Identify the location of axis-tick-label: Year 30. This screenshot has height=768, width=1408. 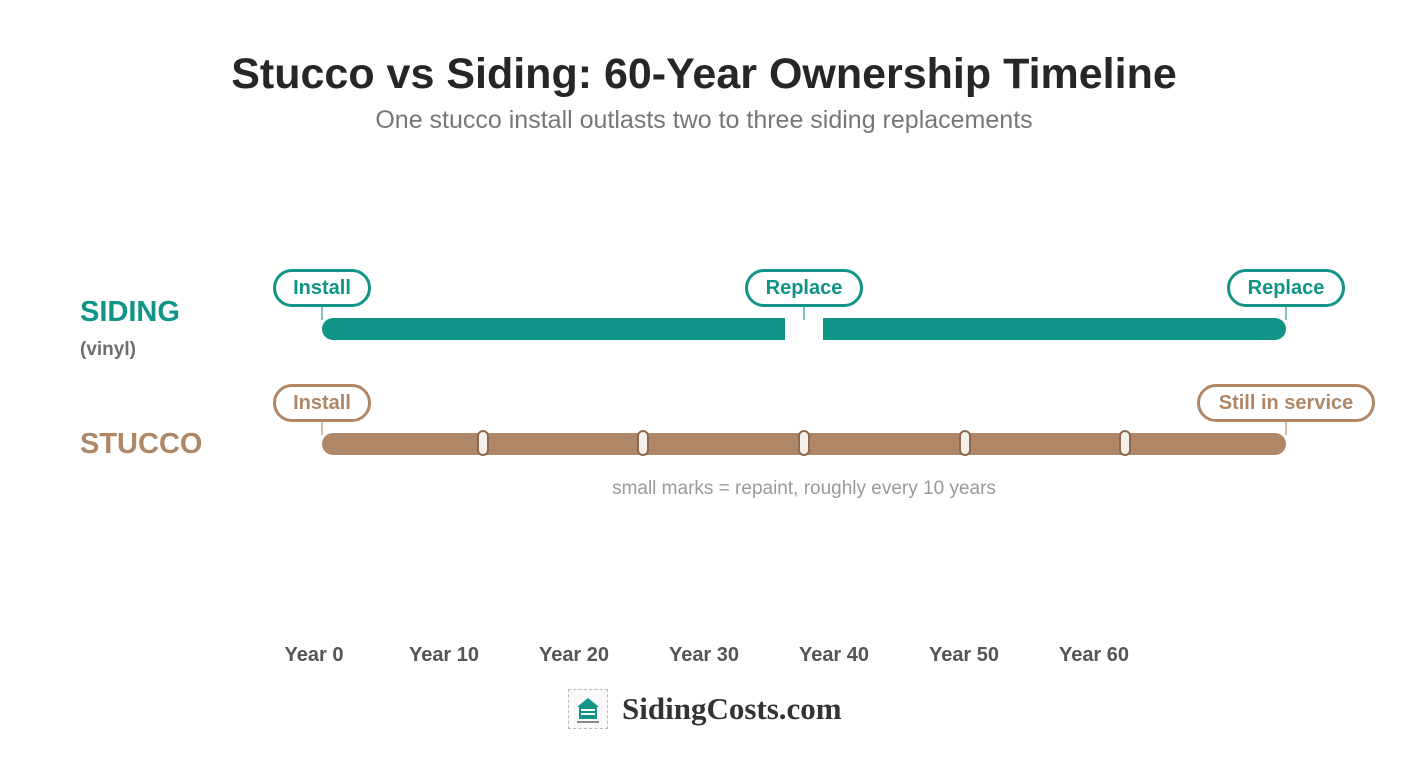
(704, 655).